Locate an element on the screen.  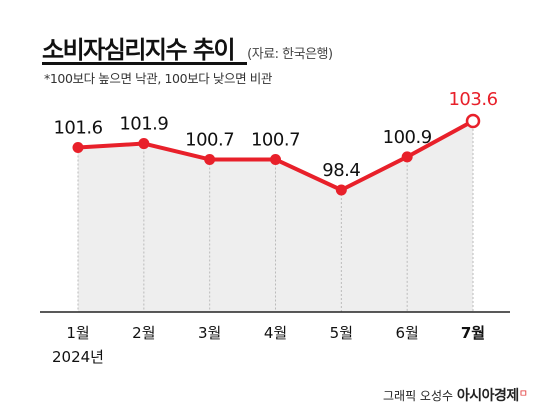
chart-source: (자료: 한국은행) is located at coordinates (290, 54).